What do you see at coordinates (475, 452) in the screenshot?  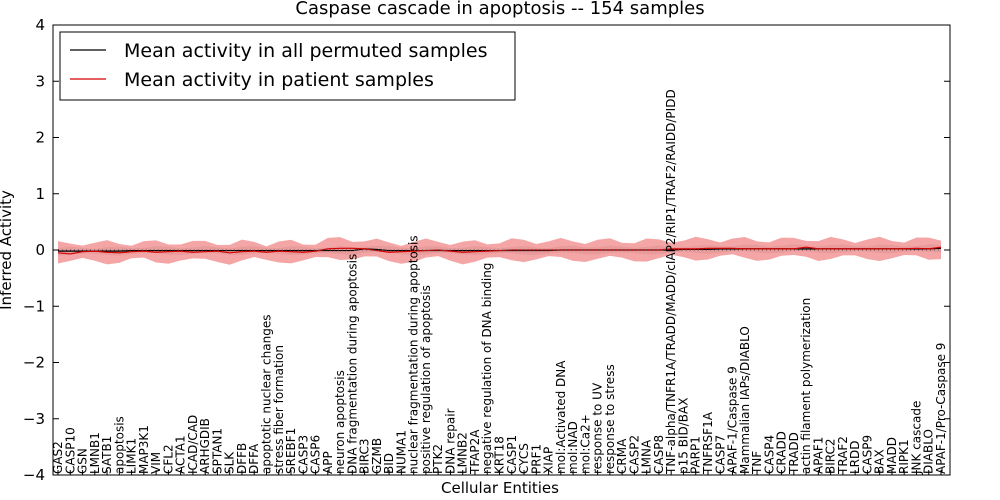 I see `x-category-label: TFAP2A` at bounding box center [475, 452].